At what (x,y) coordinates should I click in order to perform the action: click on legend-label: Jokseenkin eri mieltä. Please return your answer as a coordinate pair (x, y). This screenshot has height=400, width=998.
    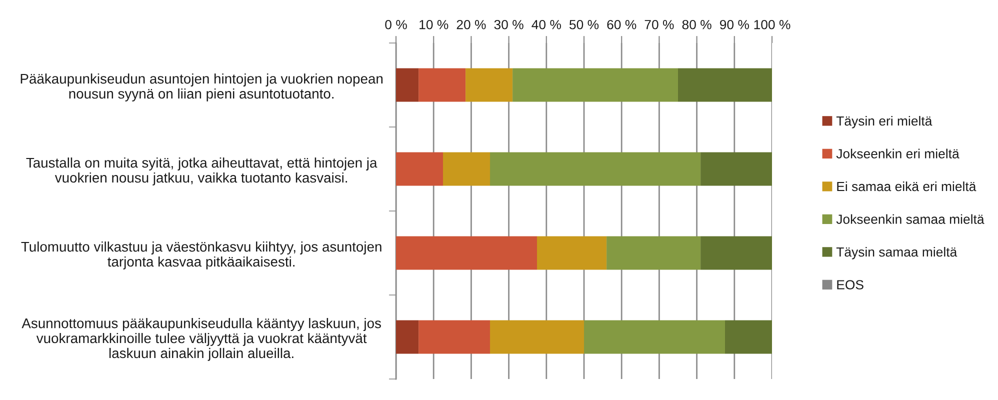
    Looking at the image, I should click on (898, 153).